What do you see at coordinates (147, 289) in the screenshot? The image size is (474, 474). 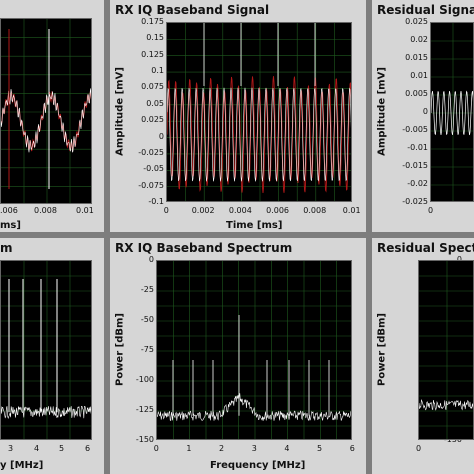 I see `y-tick: -25` at bounding box center [147, 289].